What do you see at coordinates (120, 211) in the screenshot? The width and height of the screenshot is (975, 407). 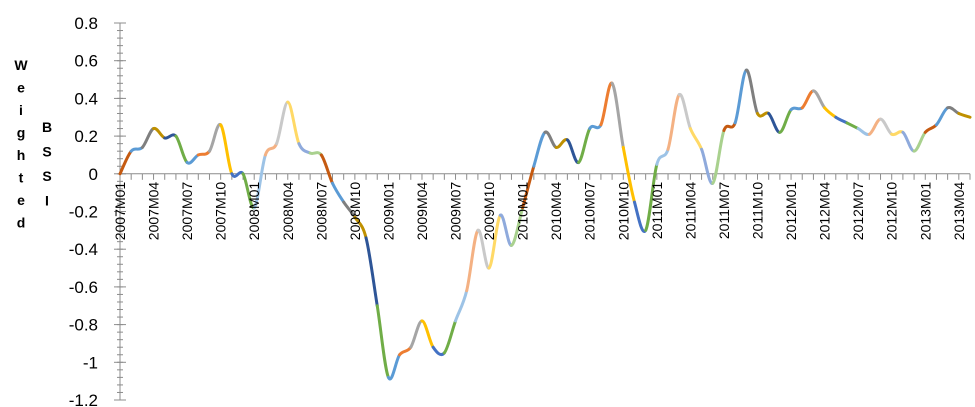 I see `x-tick-label: 2007M01` at bounding box center [120, 211].